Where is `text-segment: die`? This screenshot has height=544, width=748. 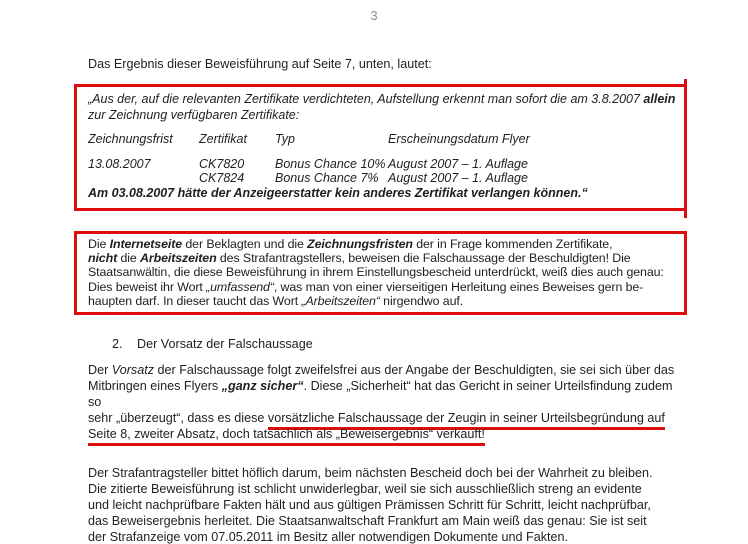 text-segment: die is located at coordinates (129, 258).